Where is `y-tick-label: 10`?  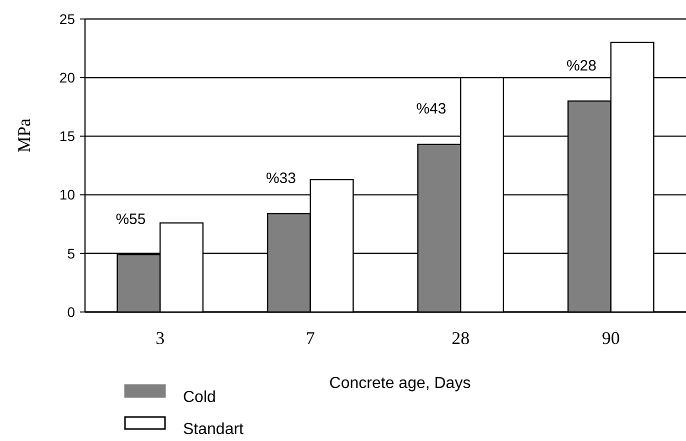 y-tick-label: 10 is located at coordinates (67, 194).